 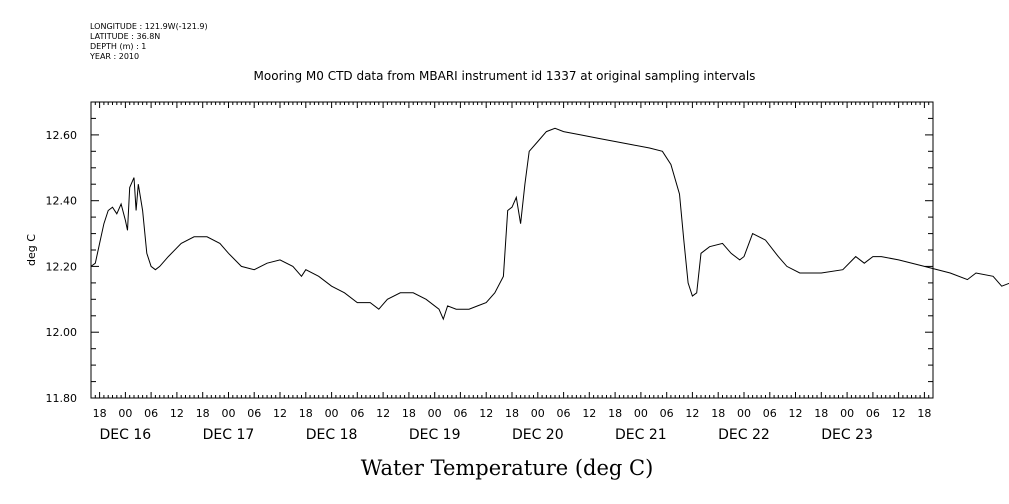 I want to click on y-tick-label: 12.00, so click(x=62, y=332).